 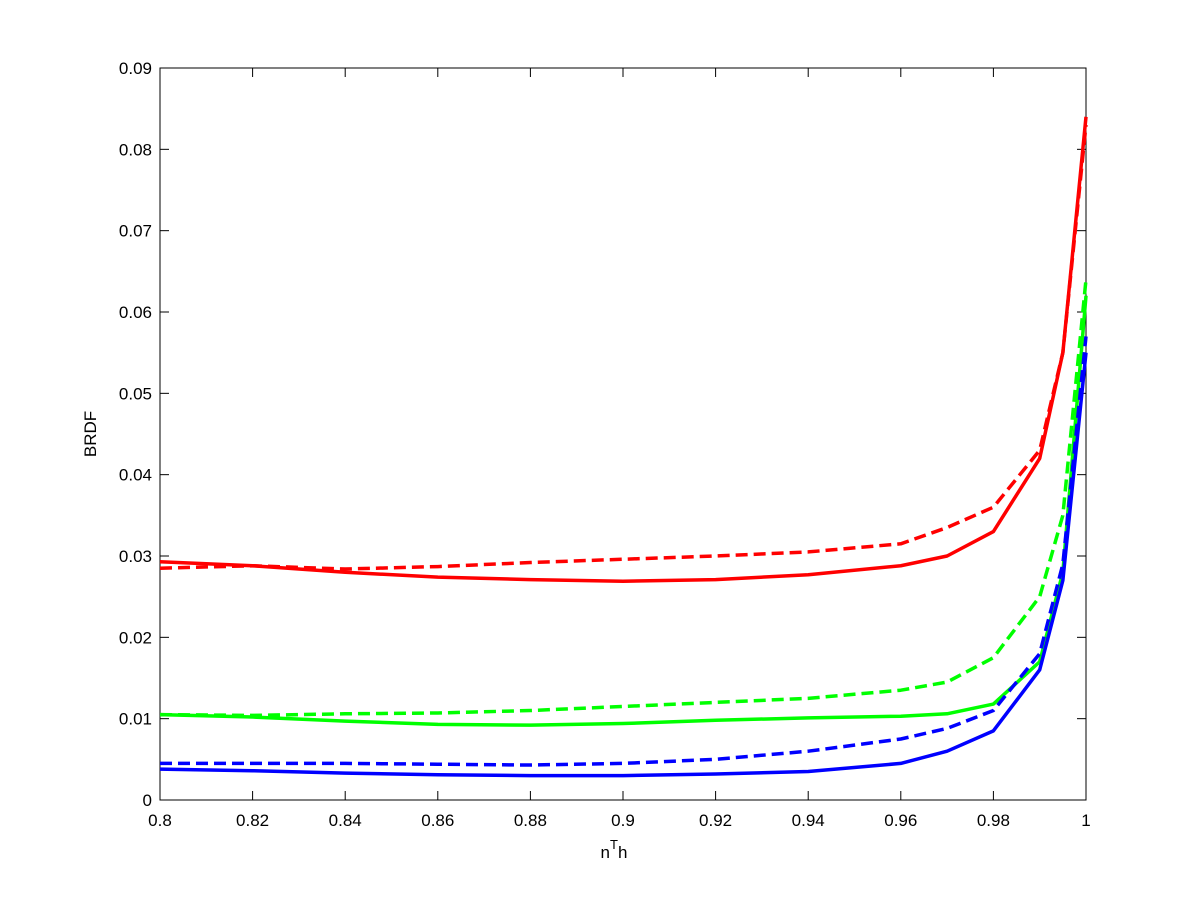 I want to click on y-tick-label: 0.04, so click(x=135, y=475).